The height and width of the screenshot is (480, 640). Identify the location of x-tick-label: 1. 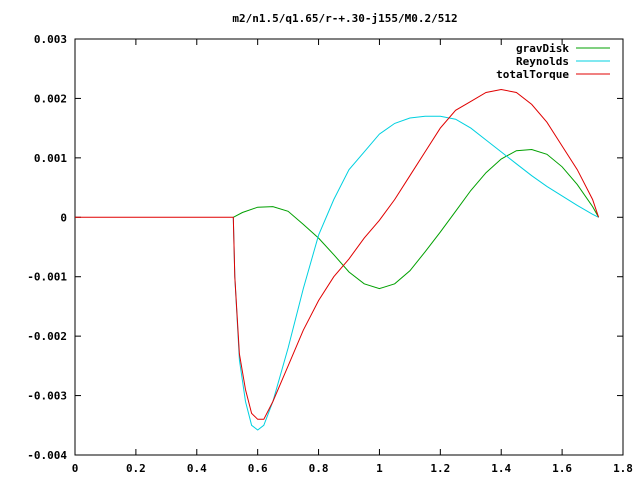
(379, 468).